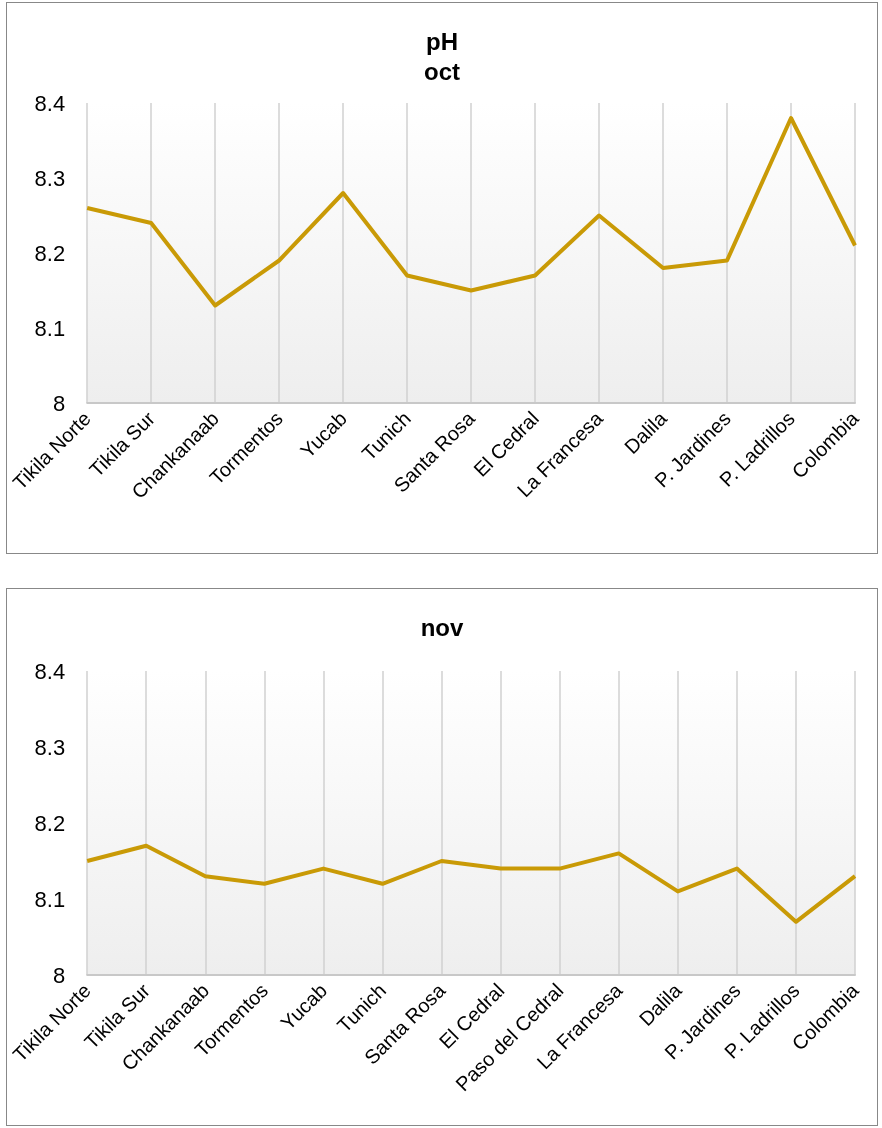 The width and height of the screenshot is (882, 1128). I want to click on chart-title: nov, so click(442, 627).